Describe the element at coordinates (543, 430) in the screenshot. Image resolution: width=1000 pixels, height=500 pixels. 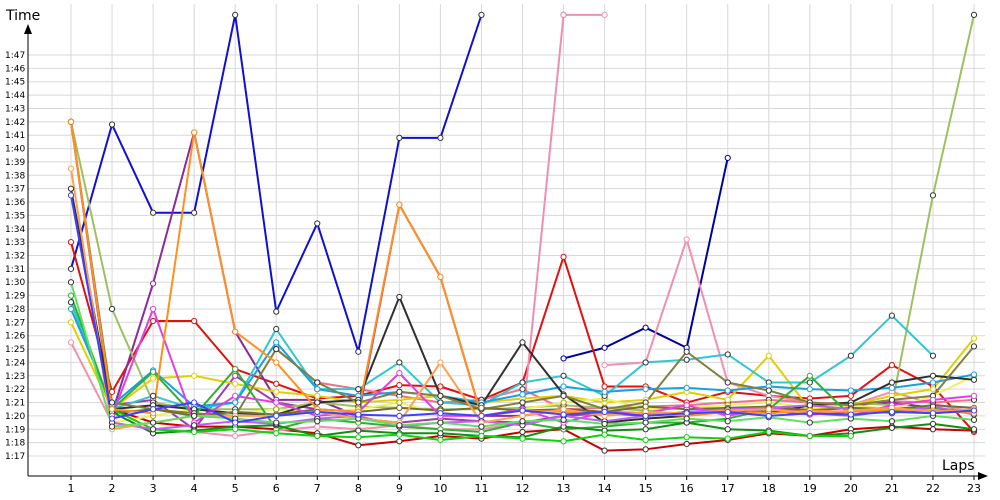
I see `series-line` at that location.